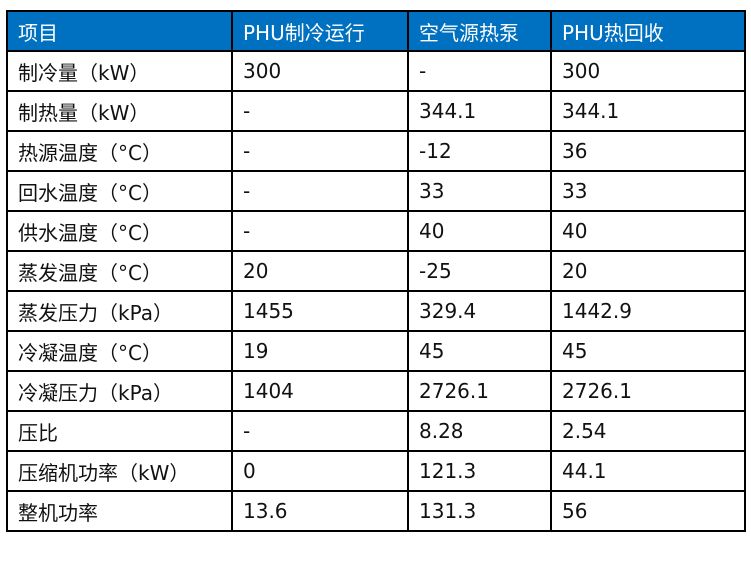 The image size is (751, 564). What do you see at coordinates (648, 511) in the screenshot?
I see `value-cell: 56` at bounding box center [648, 511].